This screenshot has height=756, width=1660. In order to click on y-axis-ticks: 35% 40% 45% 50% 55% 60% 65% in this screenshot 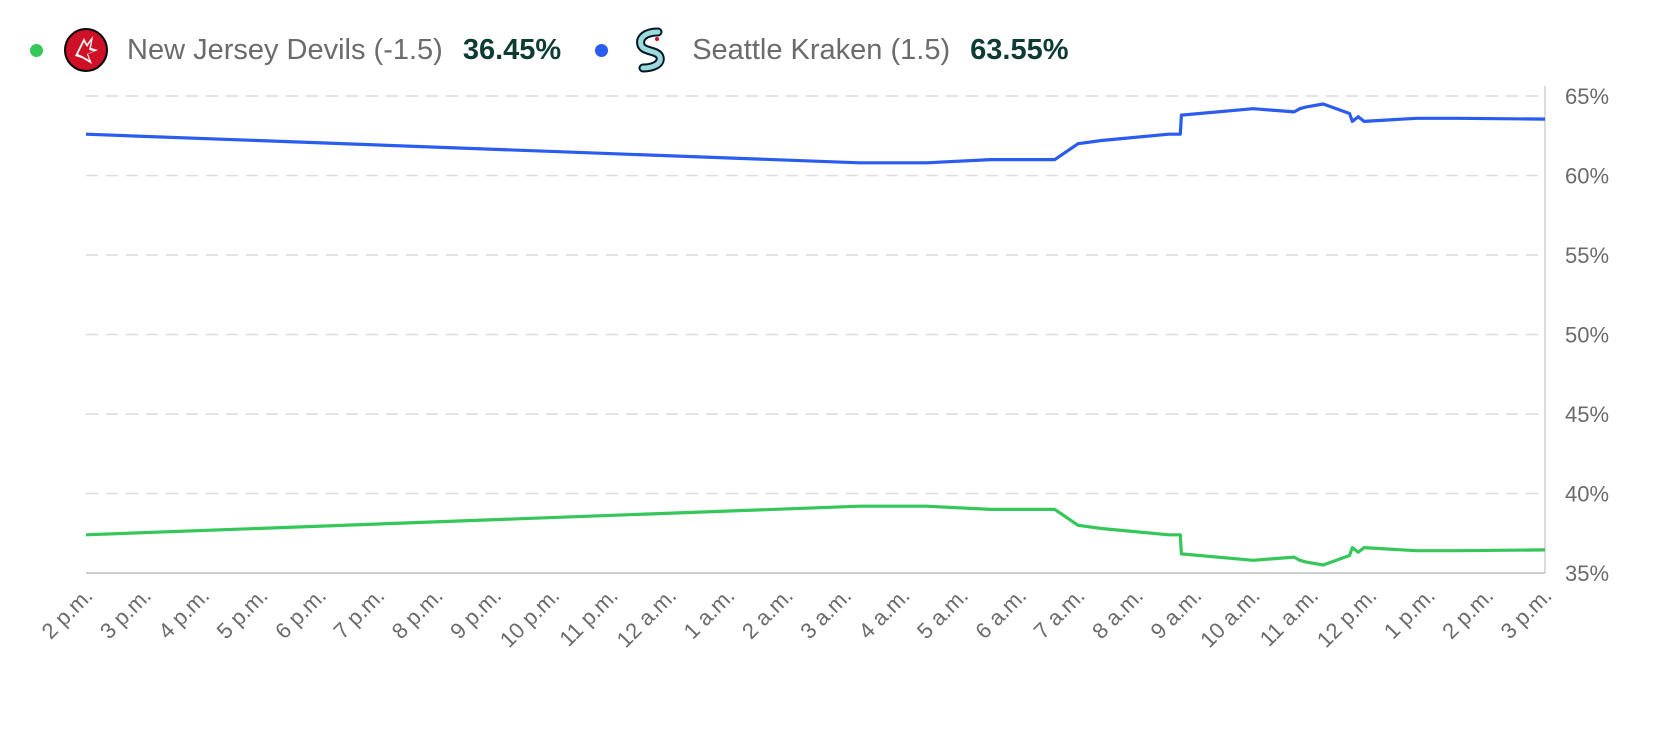, I will do `click(1587, 335)`.